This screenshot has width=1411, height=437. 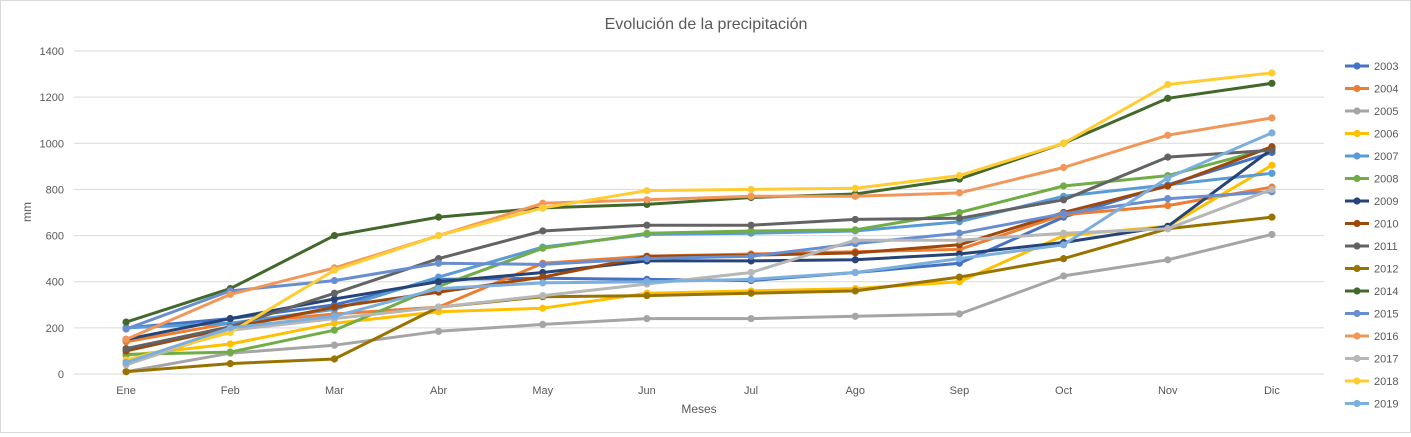 I want to click on legend-label: 2019, so click(x=1386, y=405).